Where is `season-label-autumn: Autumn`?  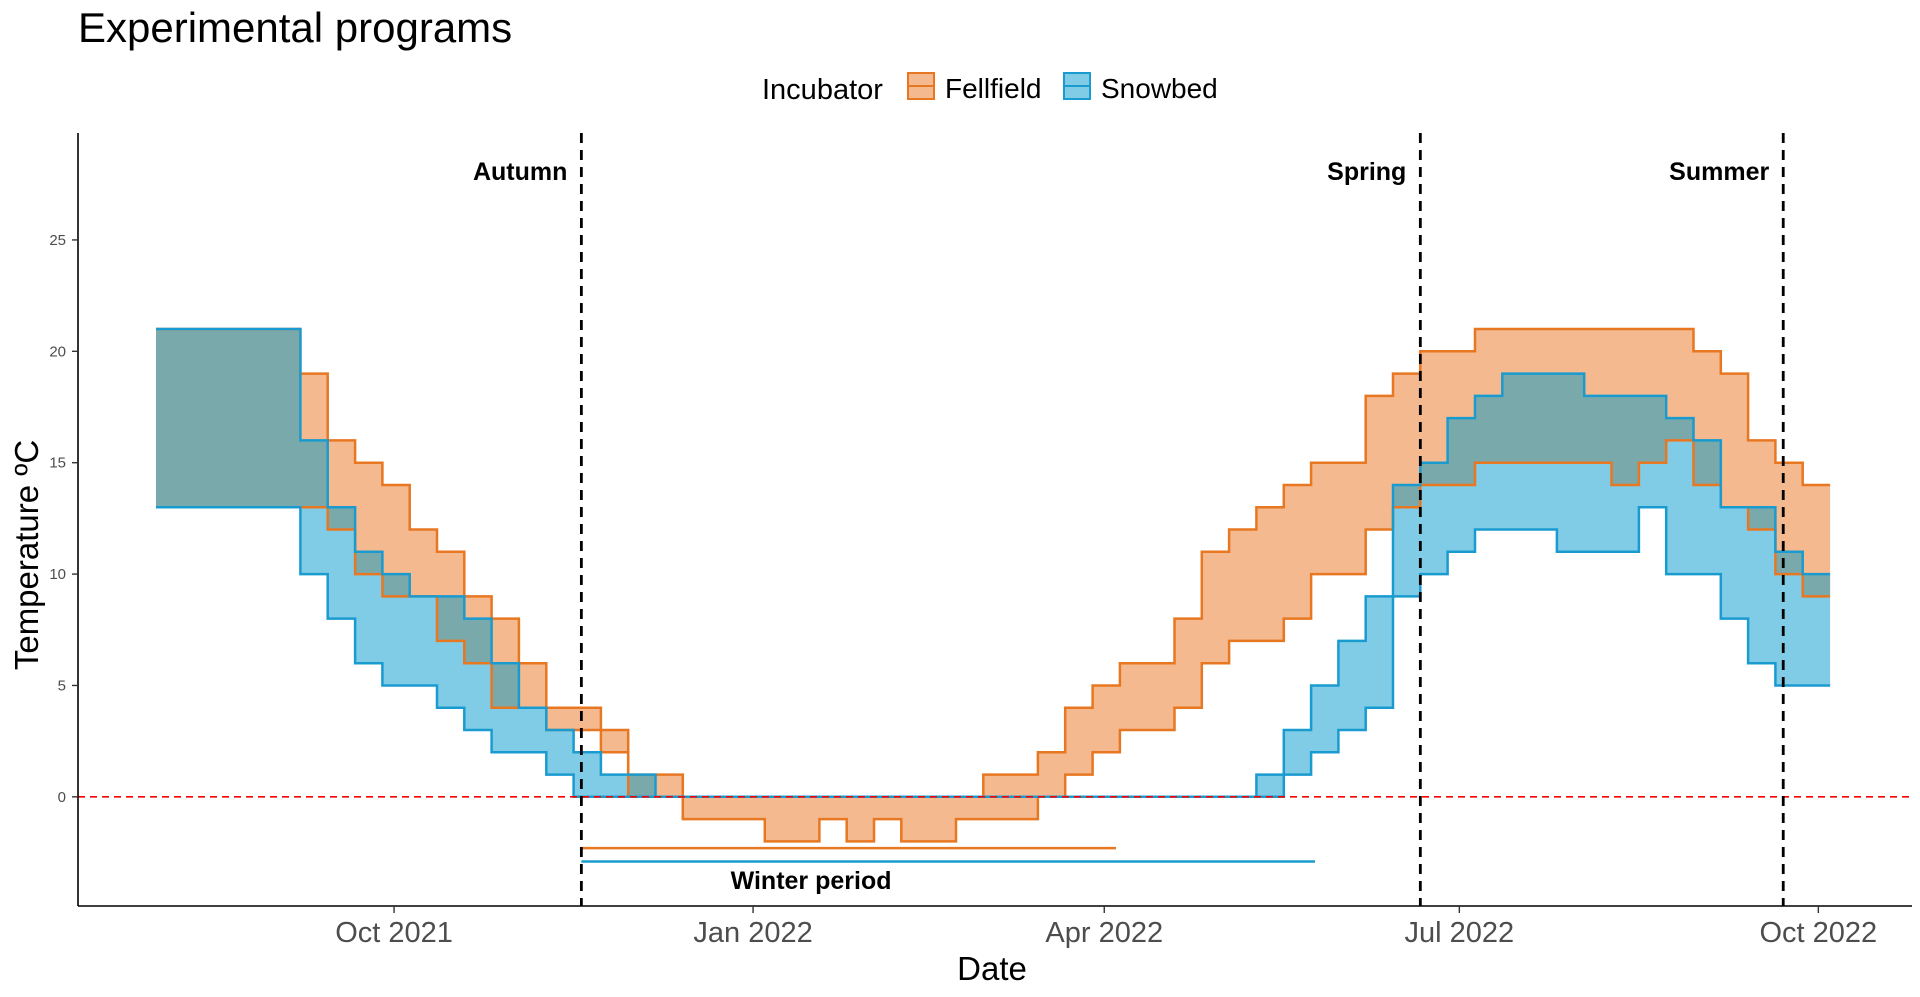
season-label-autumn: Autumn is located at coordinates (520, 172).